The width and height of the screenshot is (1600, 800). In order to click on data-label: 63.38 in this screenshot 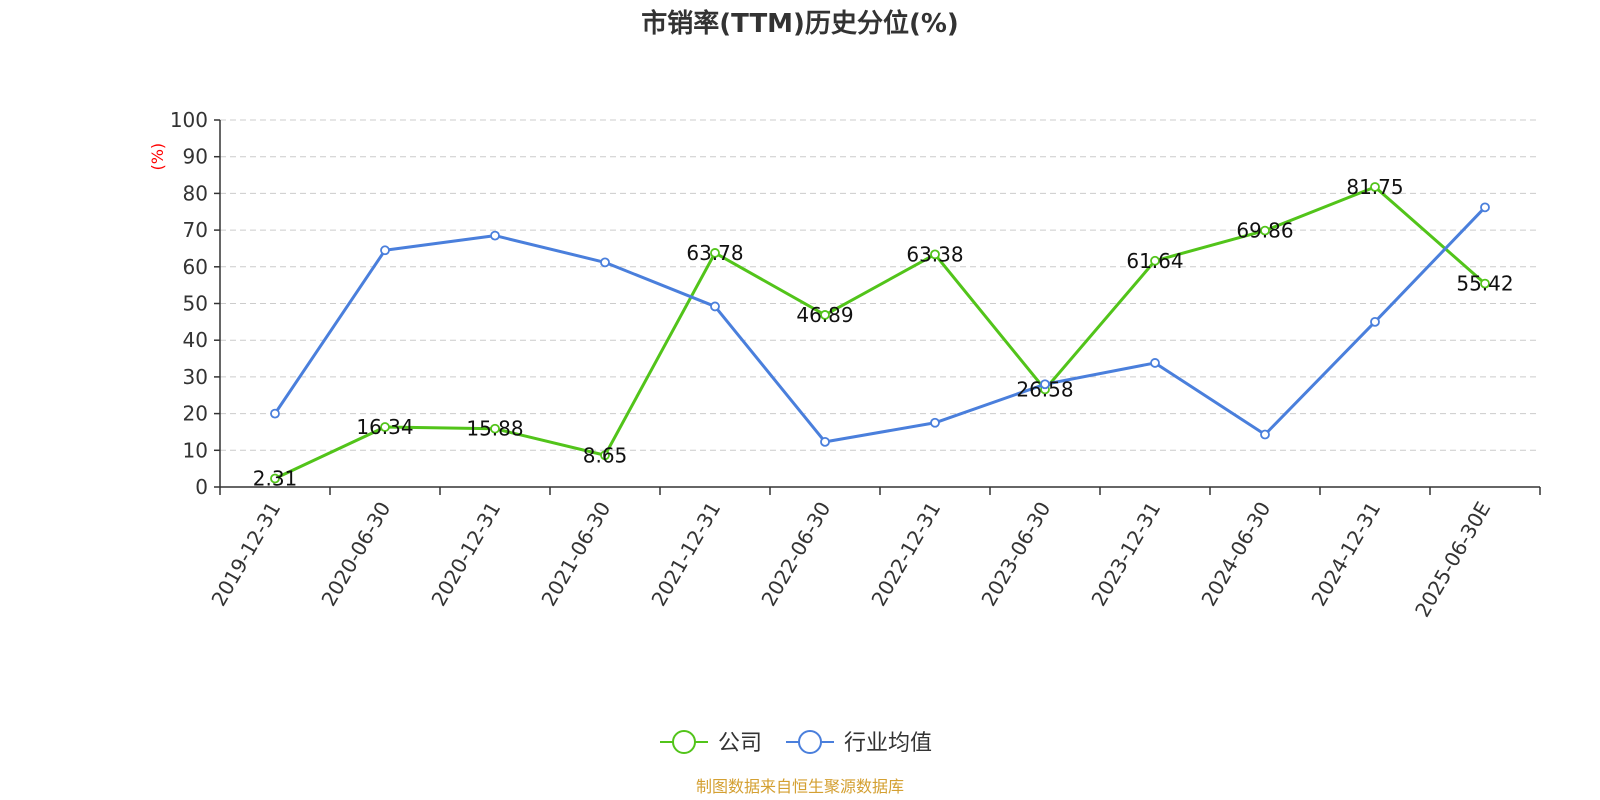, I will do `click(934, 254)`.